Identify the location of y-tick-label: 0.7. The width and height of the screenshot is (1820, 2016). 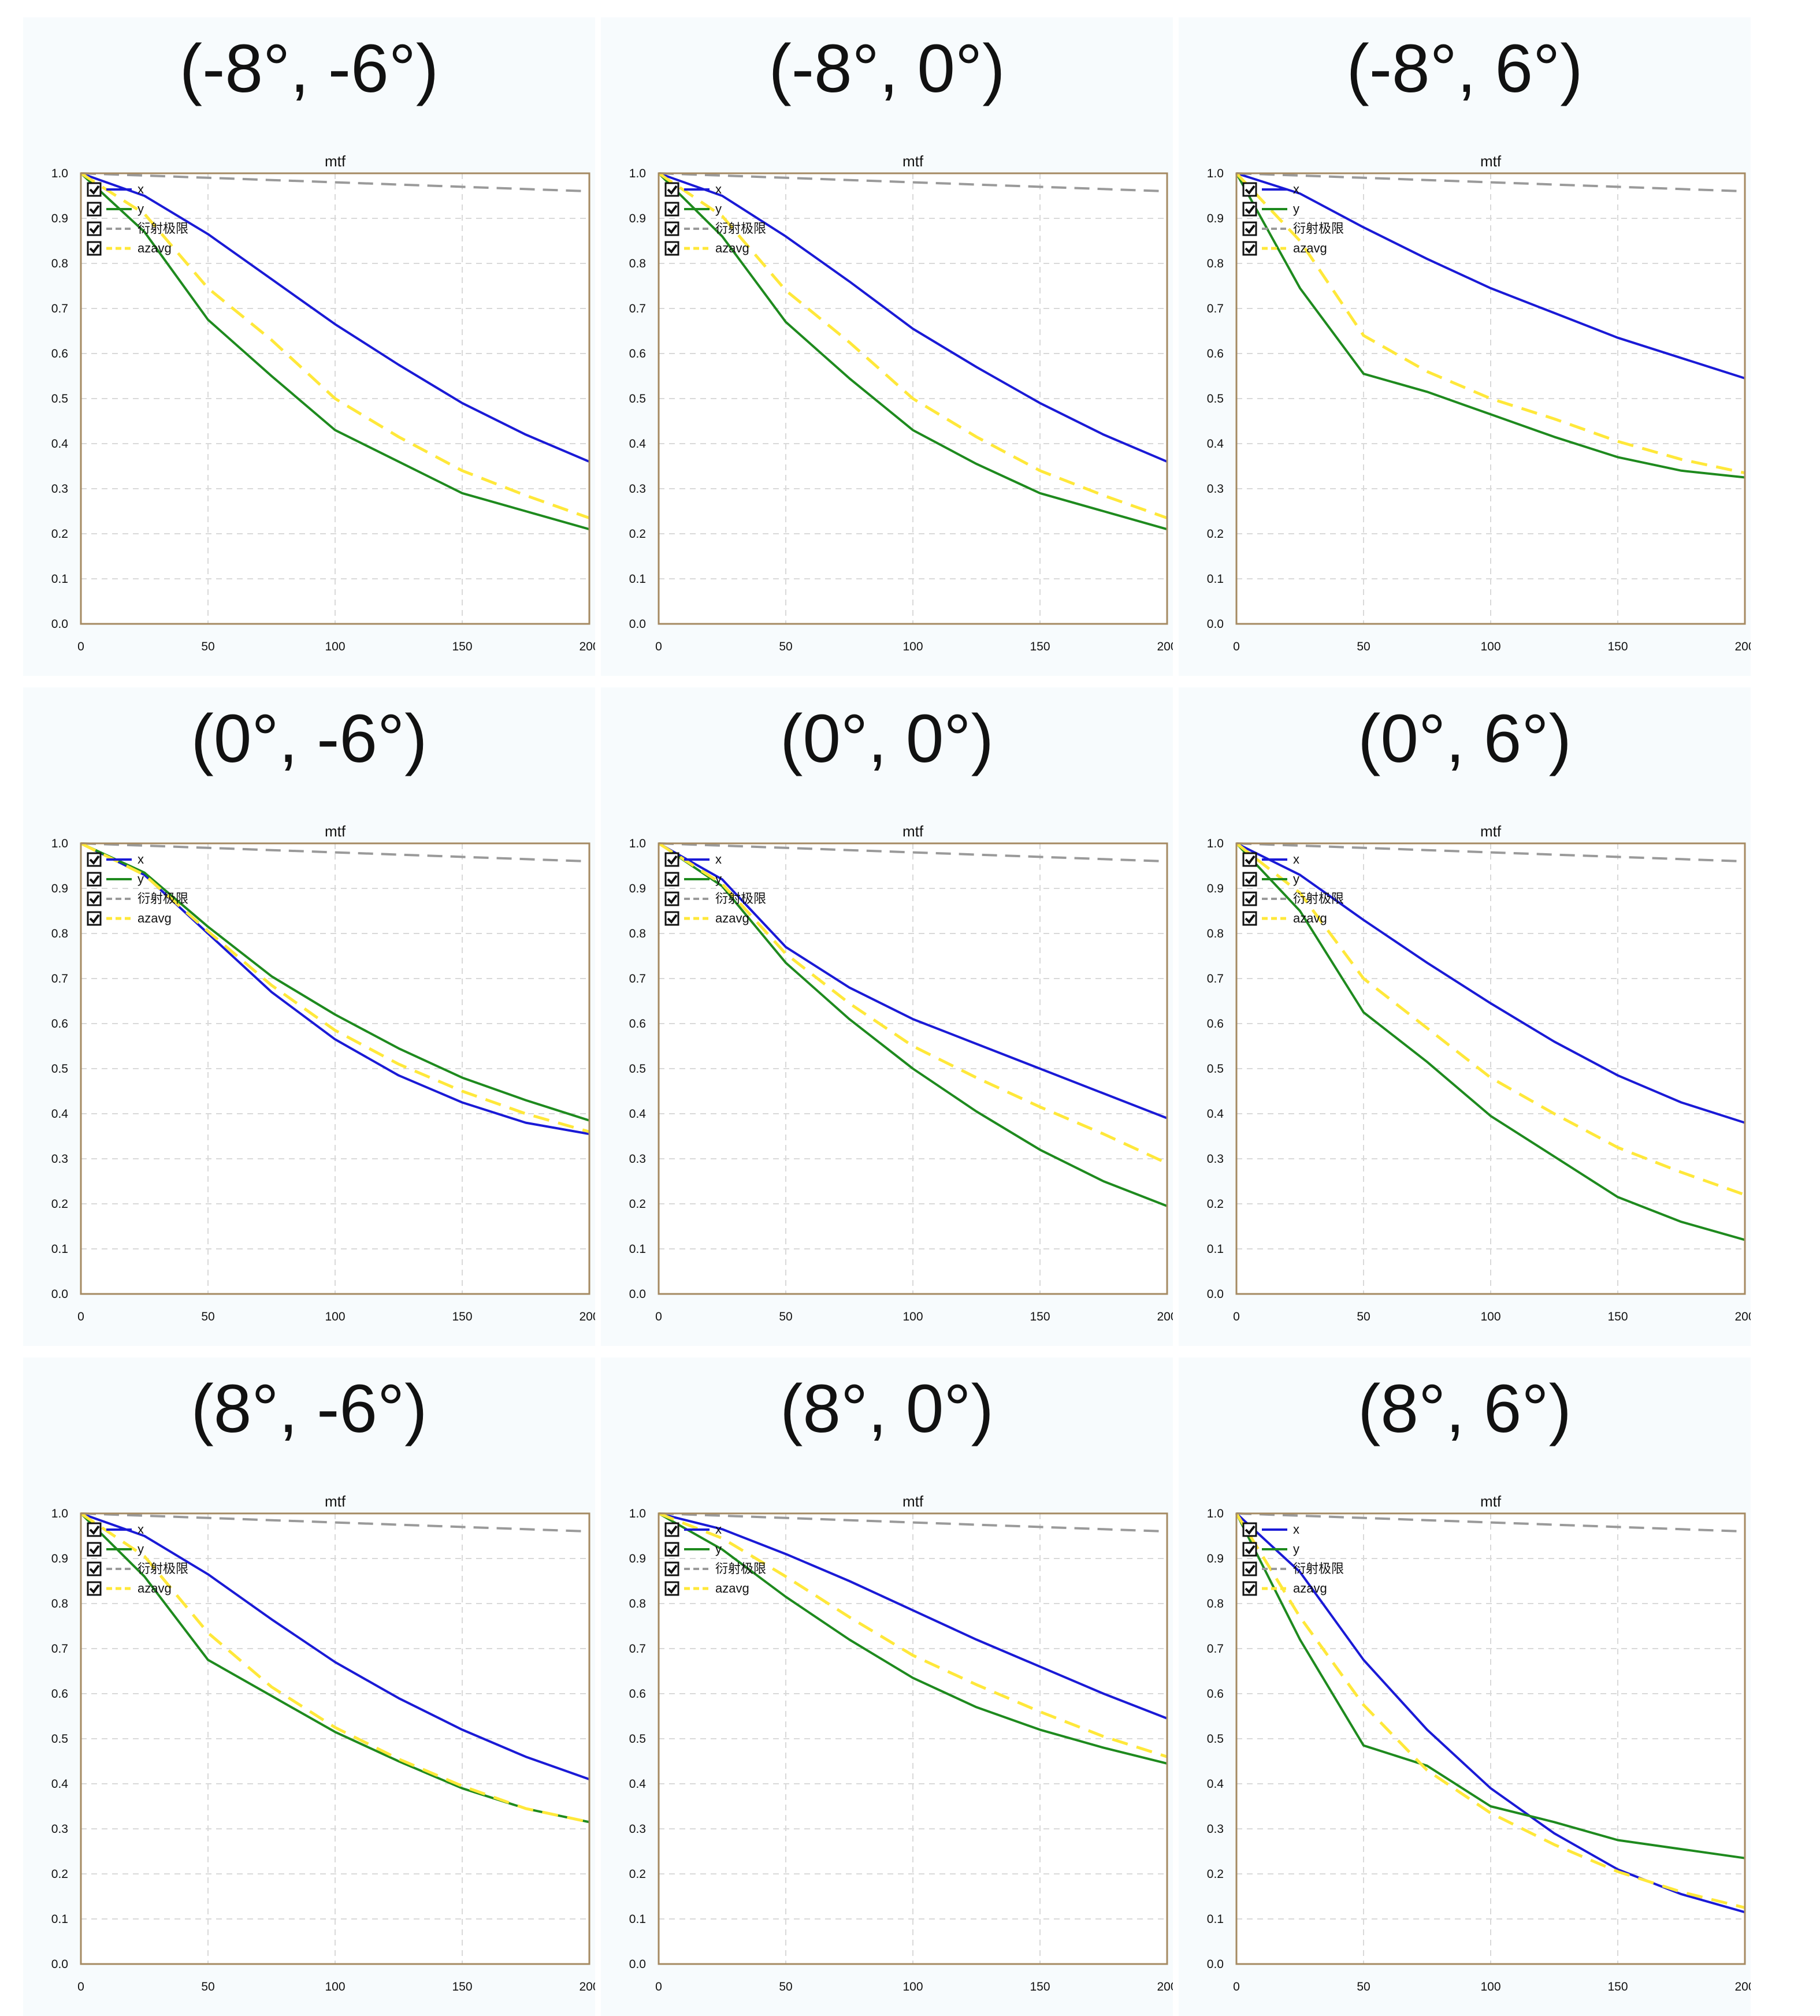
(1215, 1649).